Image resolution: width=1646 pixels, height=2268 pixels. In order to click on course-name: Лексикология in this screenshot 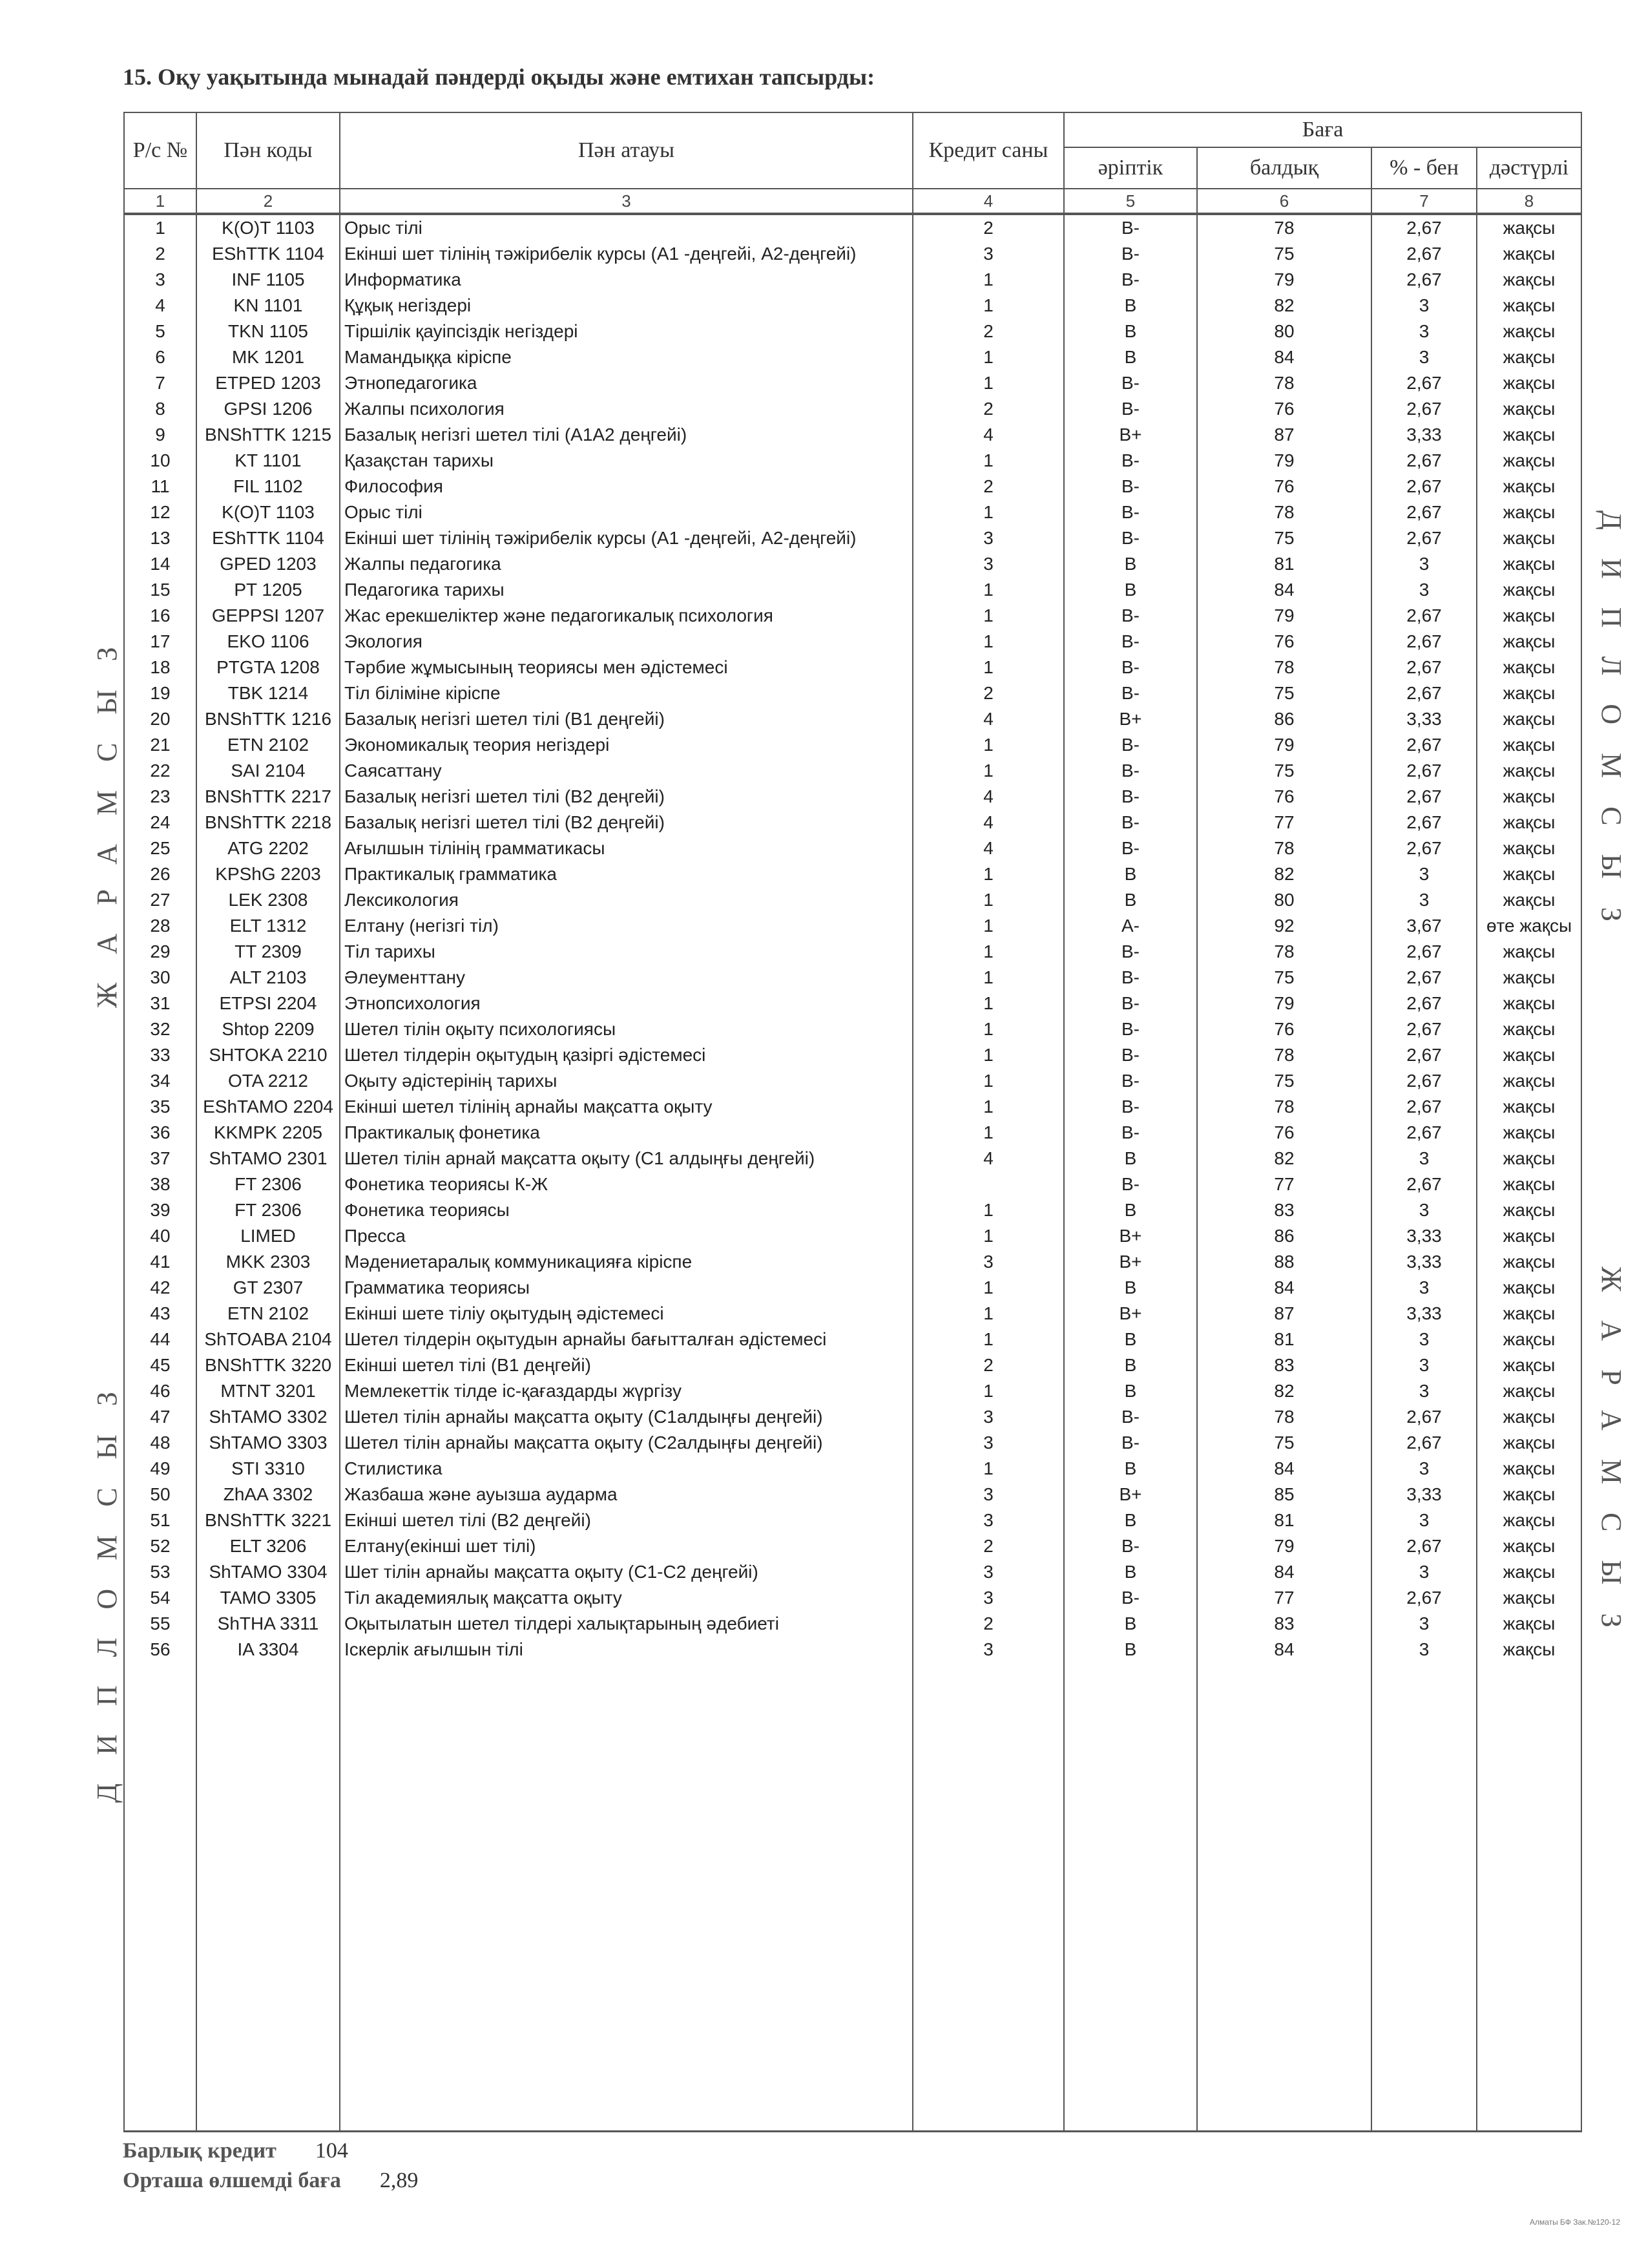, I will do `click(626, 900)`.